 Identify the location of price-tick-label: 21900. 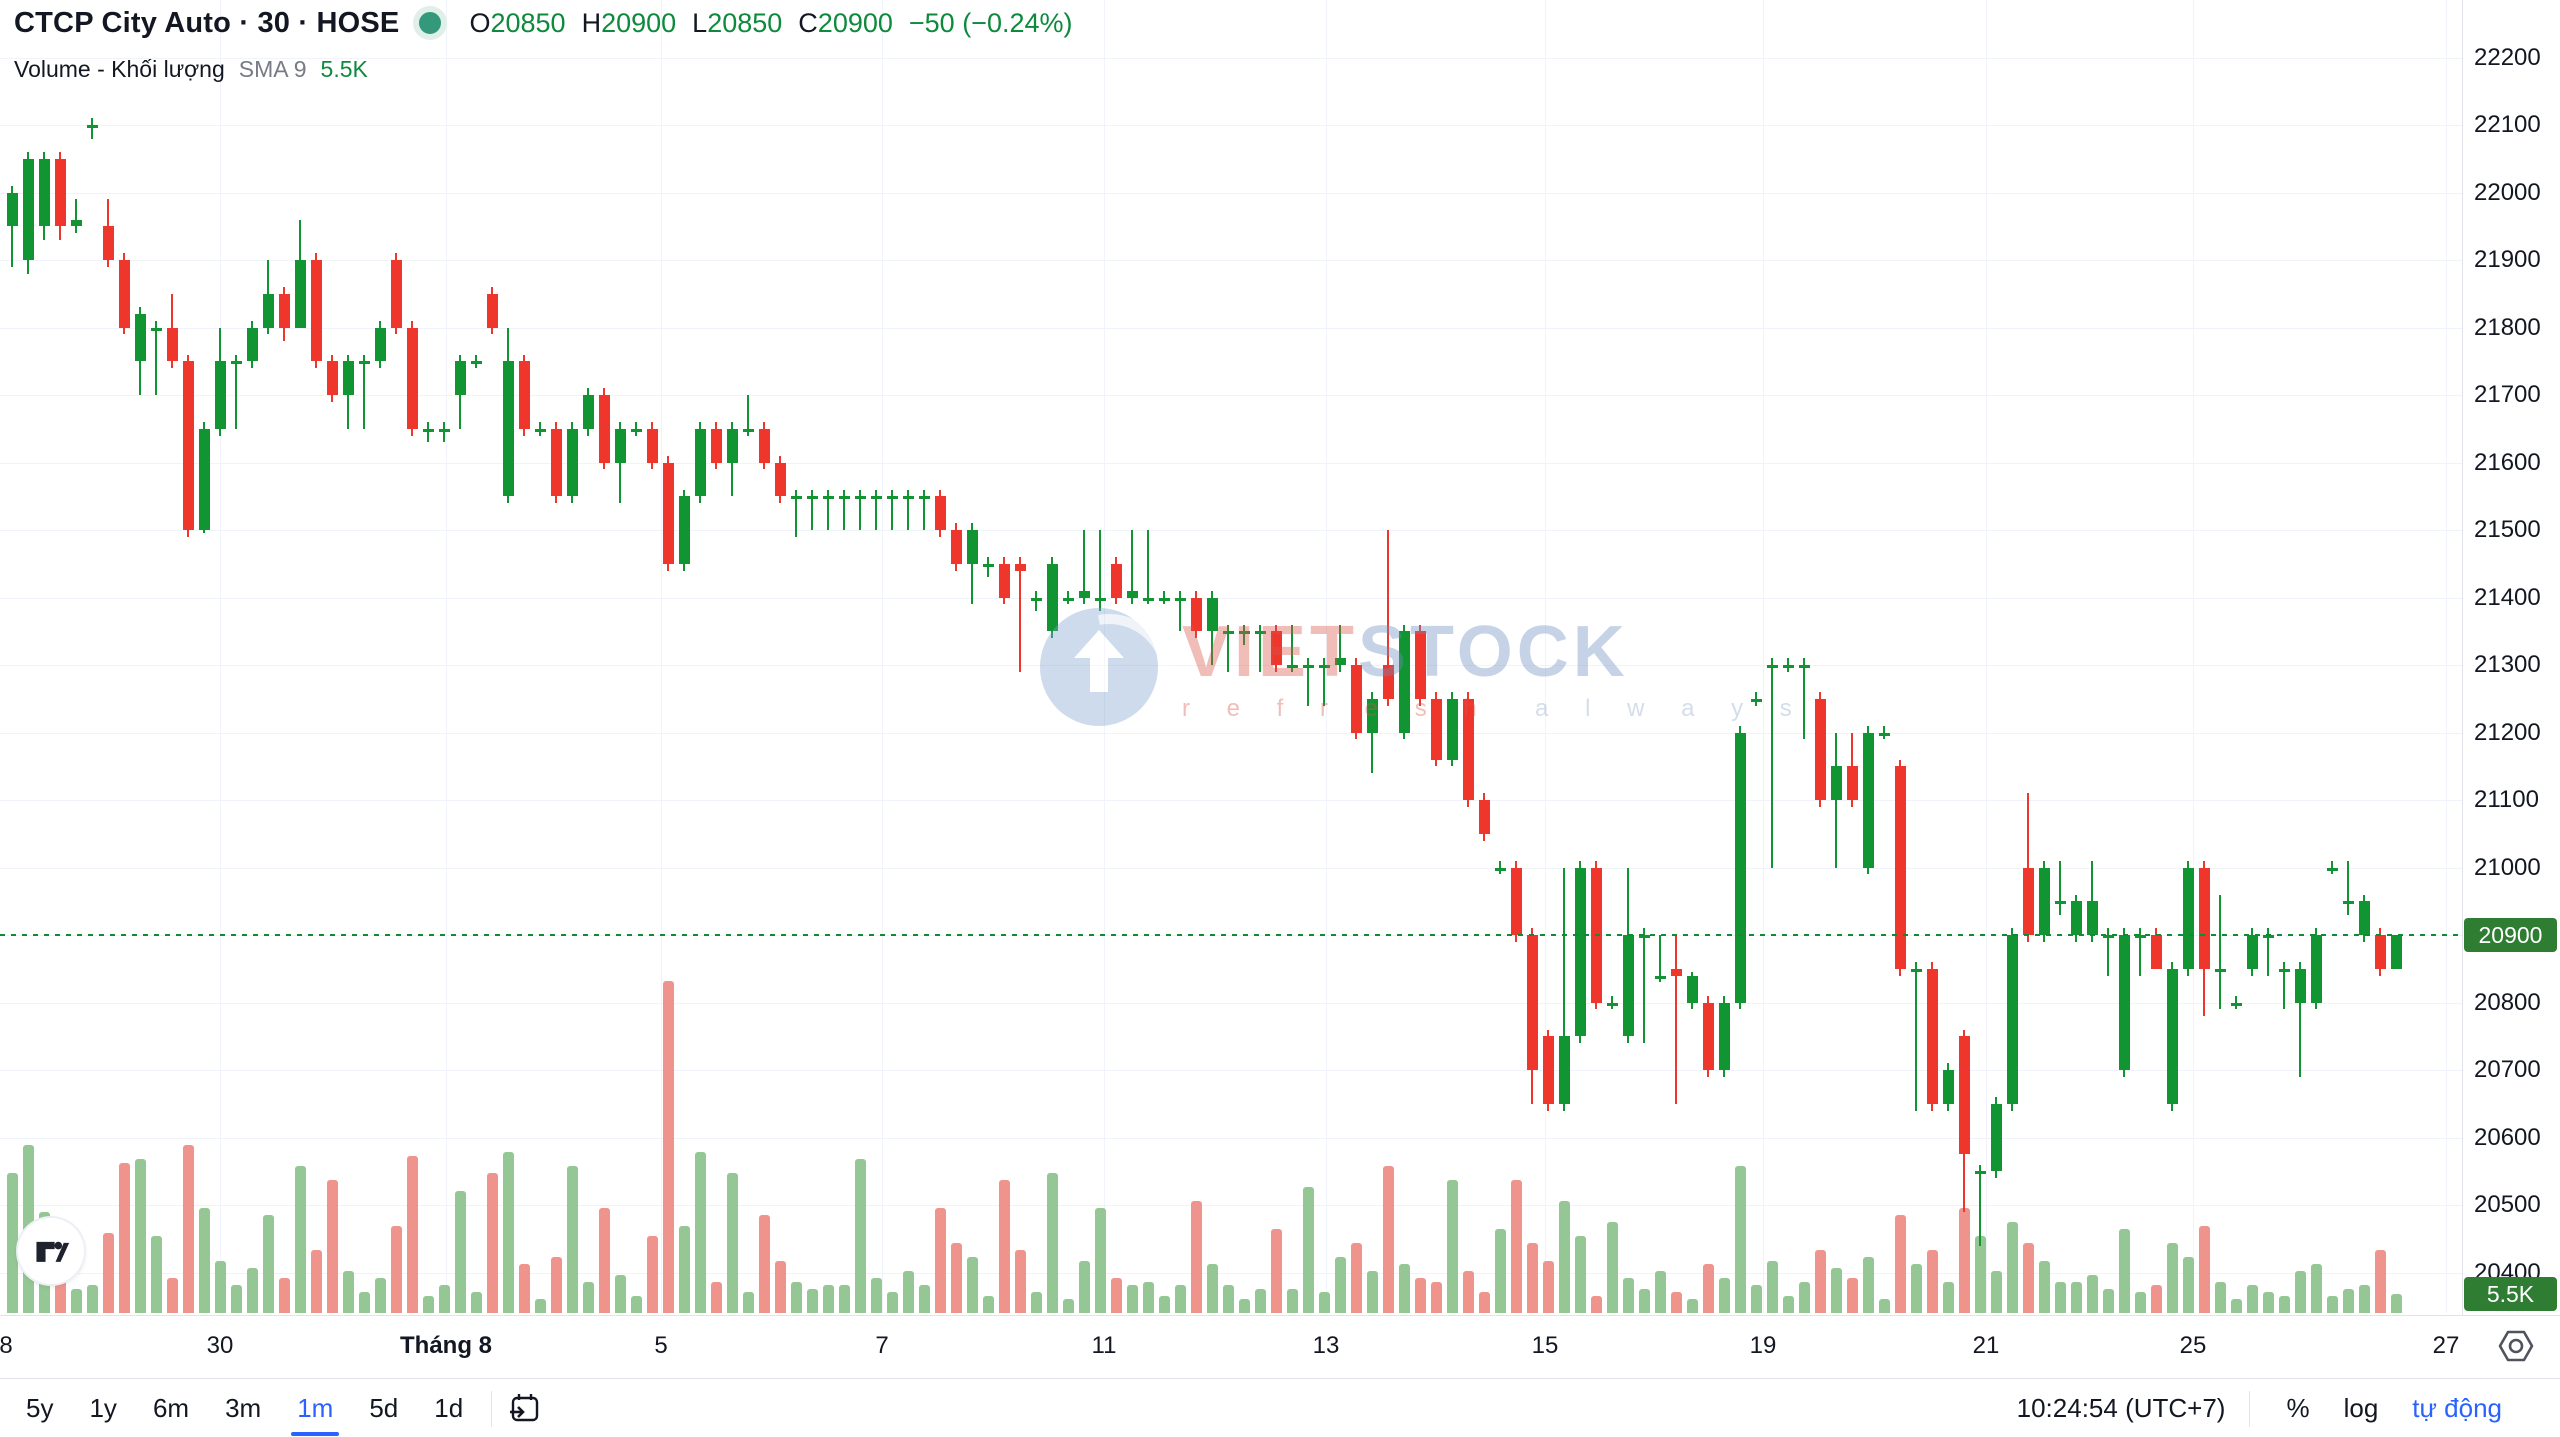
(2507, 259).